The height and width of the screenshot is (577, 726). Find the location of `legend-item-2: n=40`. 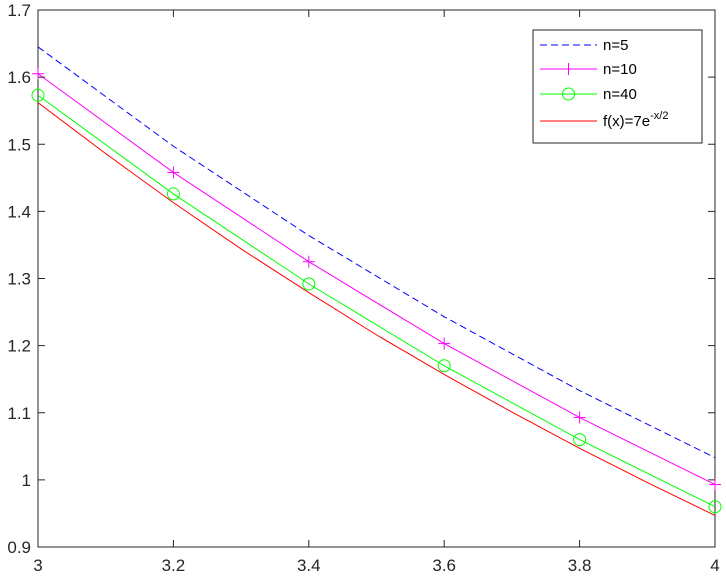

legend-item-2: n=40 is located at coordinates (588, 94).